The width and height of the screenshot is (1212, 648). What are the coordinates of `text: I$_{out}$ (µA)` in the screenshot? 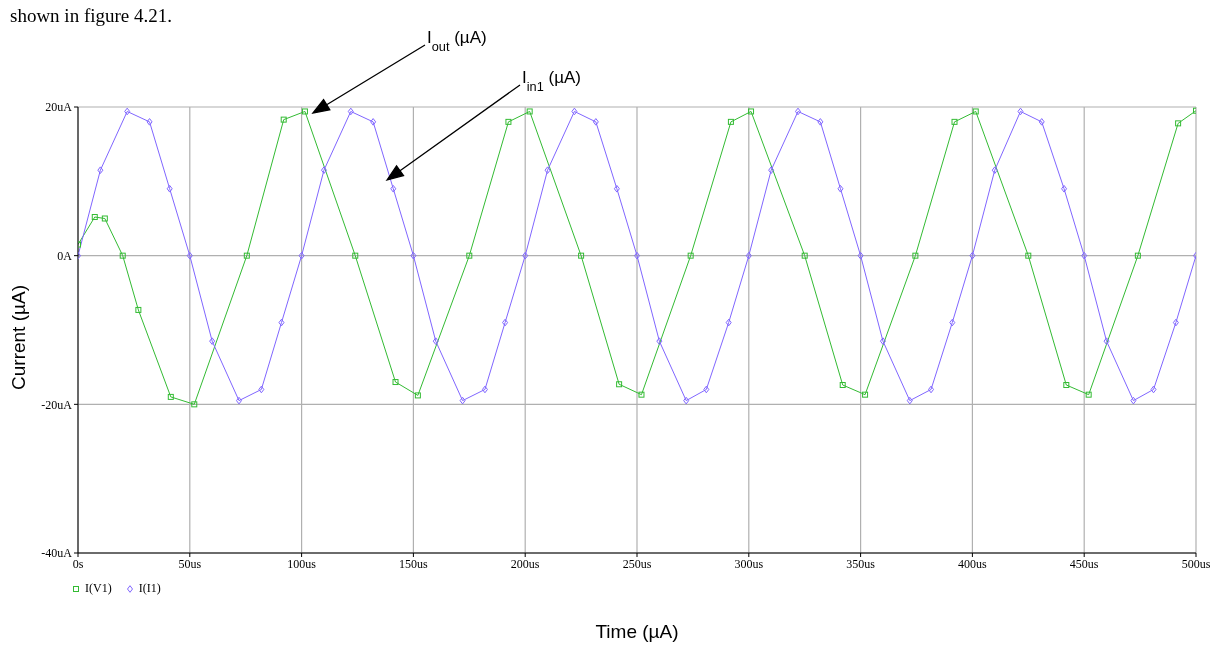 It's located at (457, 41).